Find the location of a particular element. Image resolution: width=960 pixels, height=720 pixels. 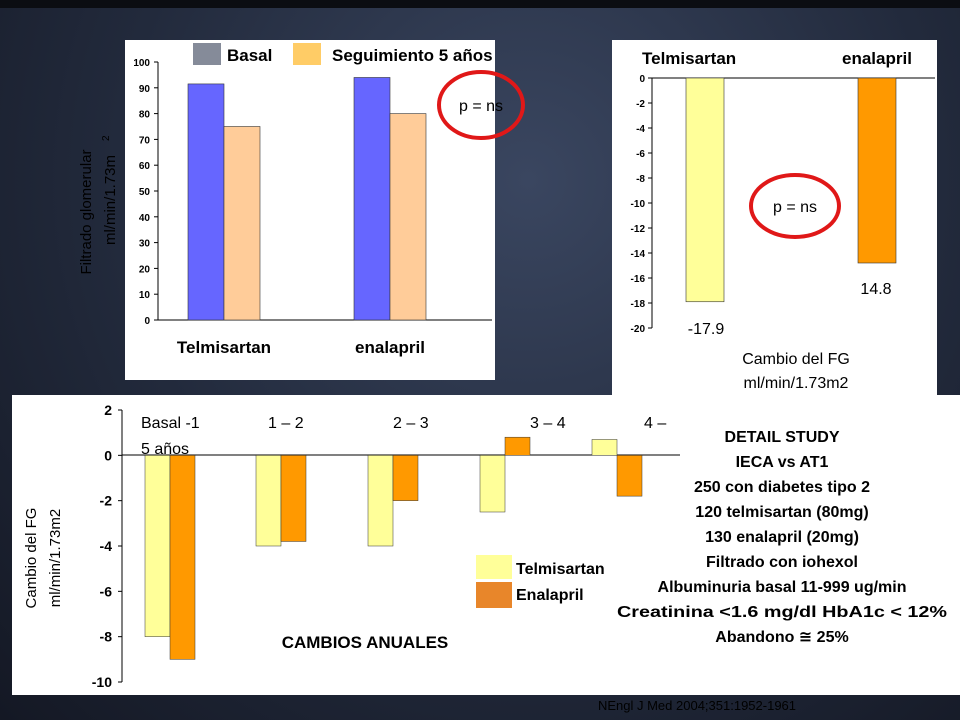

chart1-pvalue-label: p = ns is located at coordinates (481, 106).